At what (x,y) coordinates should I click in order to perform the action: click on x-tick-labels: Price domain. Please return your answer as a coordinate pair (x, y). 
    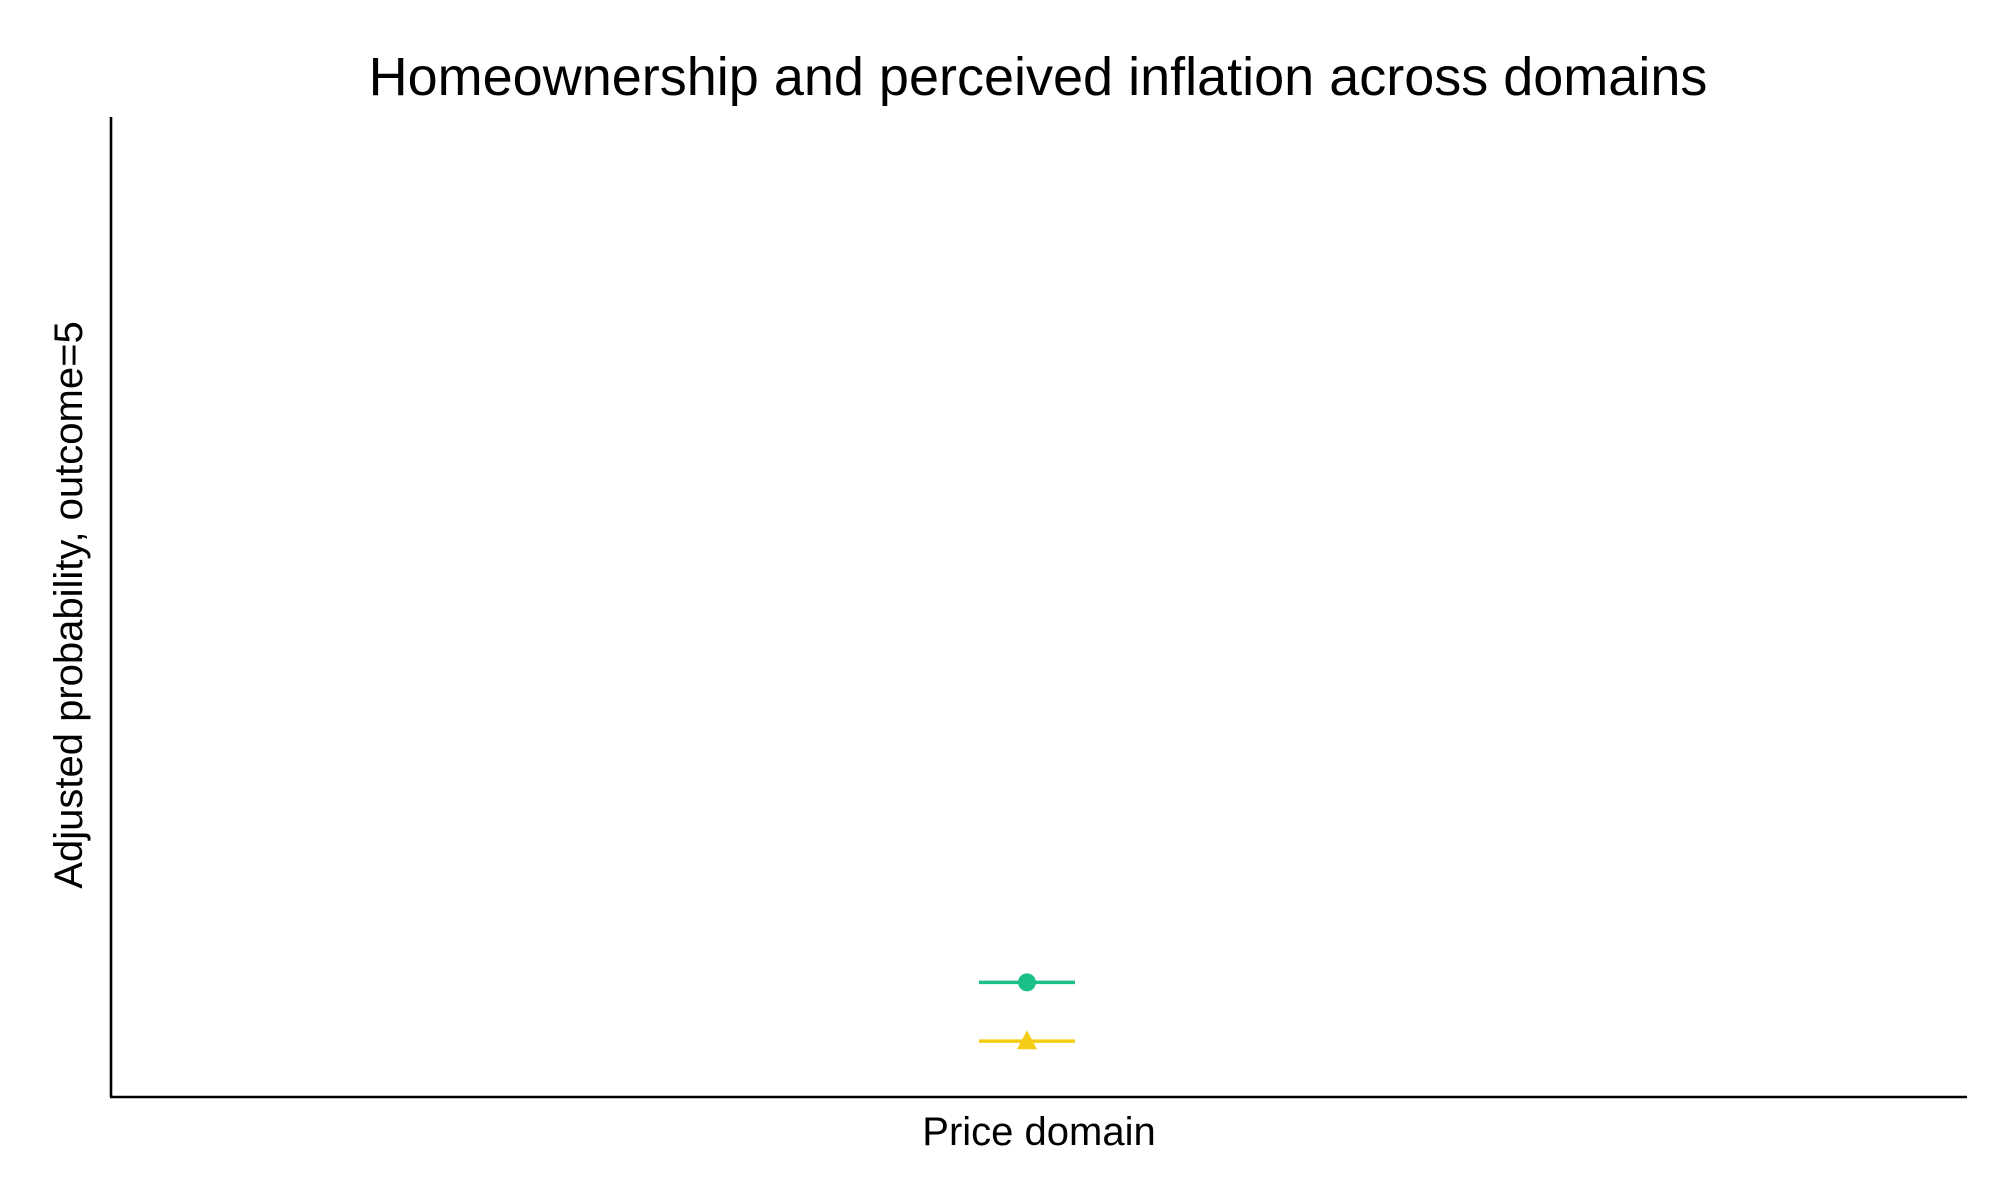
    Looking at the image, I should click on (1038, 1132).